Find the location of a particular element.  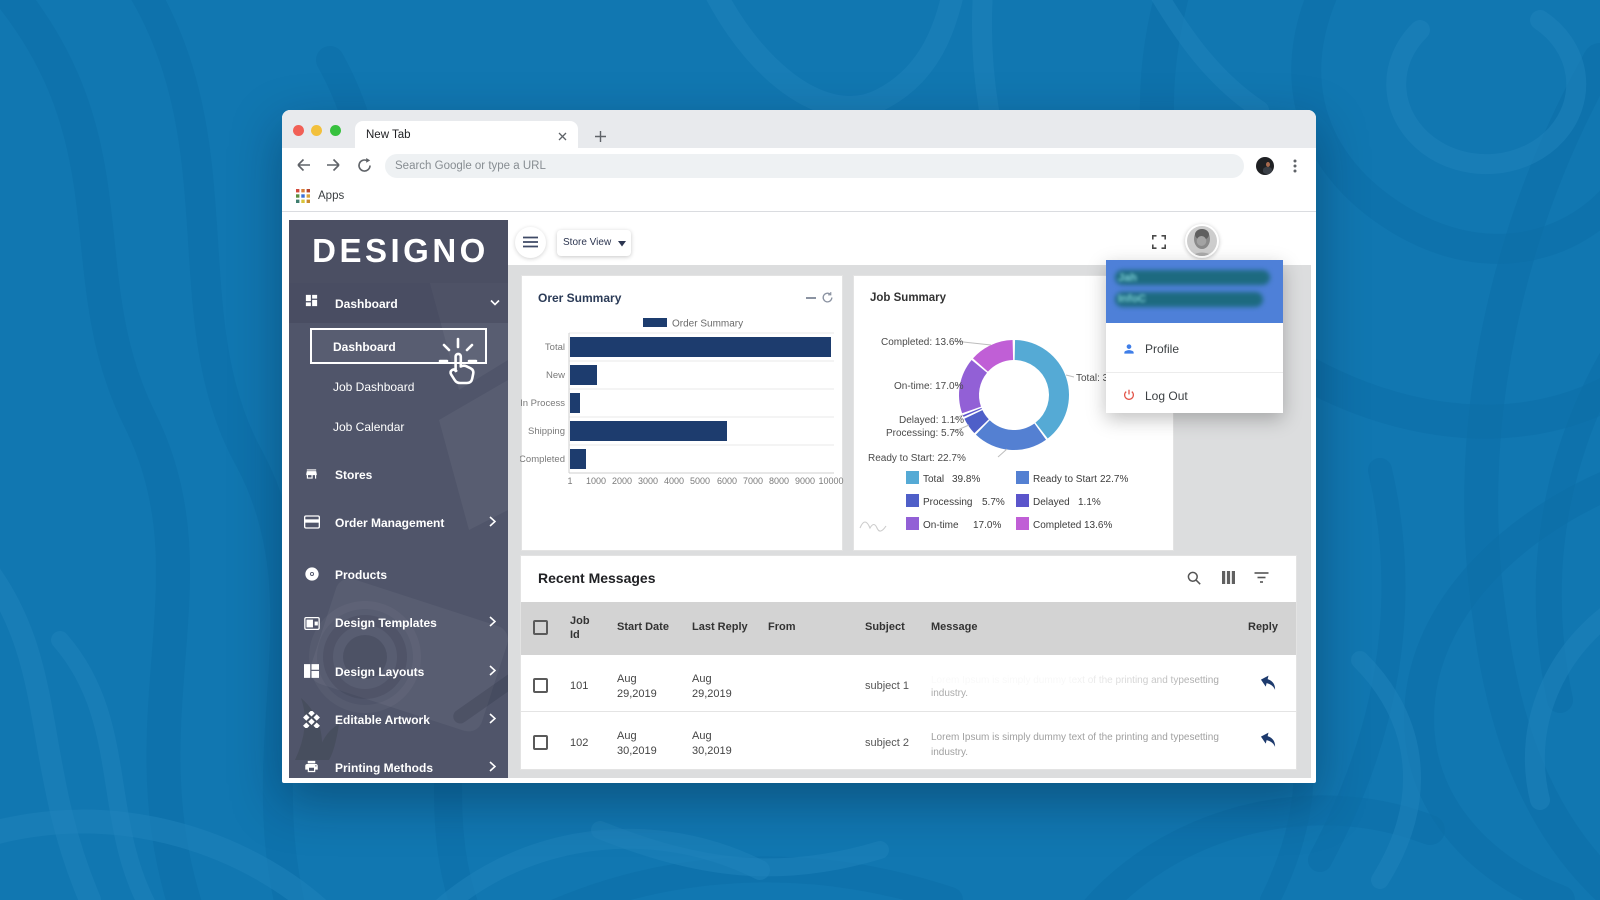

svg-text: Delayed is located at coordinates (1051, 502).